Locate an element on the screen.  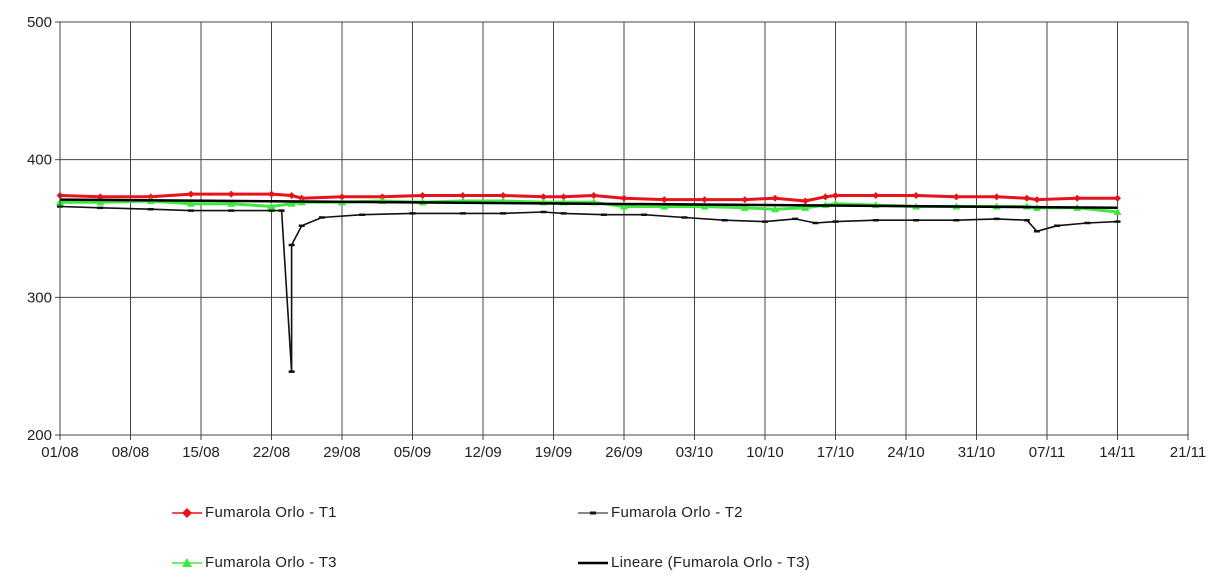
x-tick-label: 19/09 is located at coordinates (554, 452).